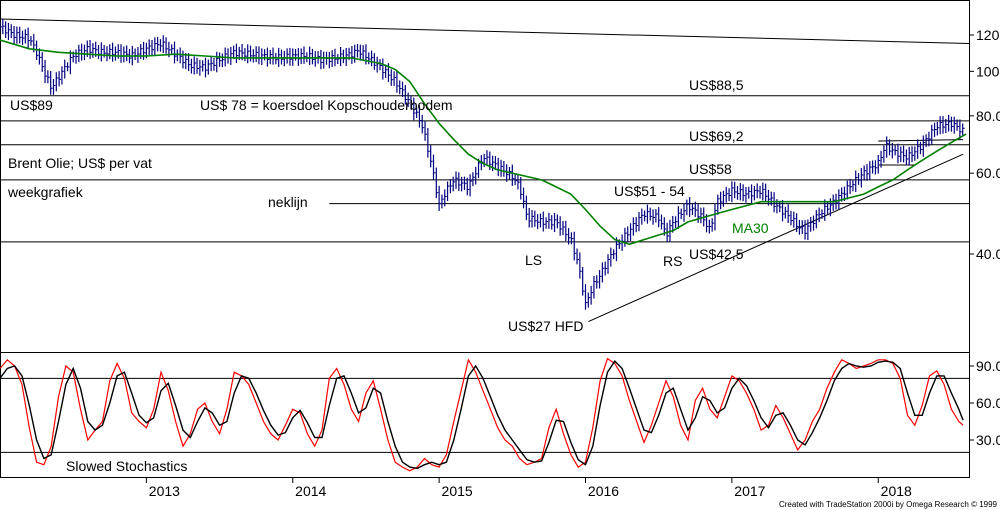 The width and height of the screenshot is (1000, 510). Describe the element at coordinates (310, 491) in the screenshot. I see `x-tick-label: 2014` at that location.